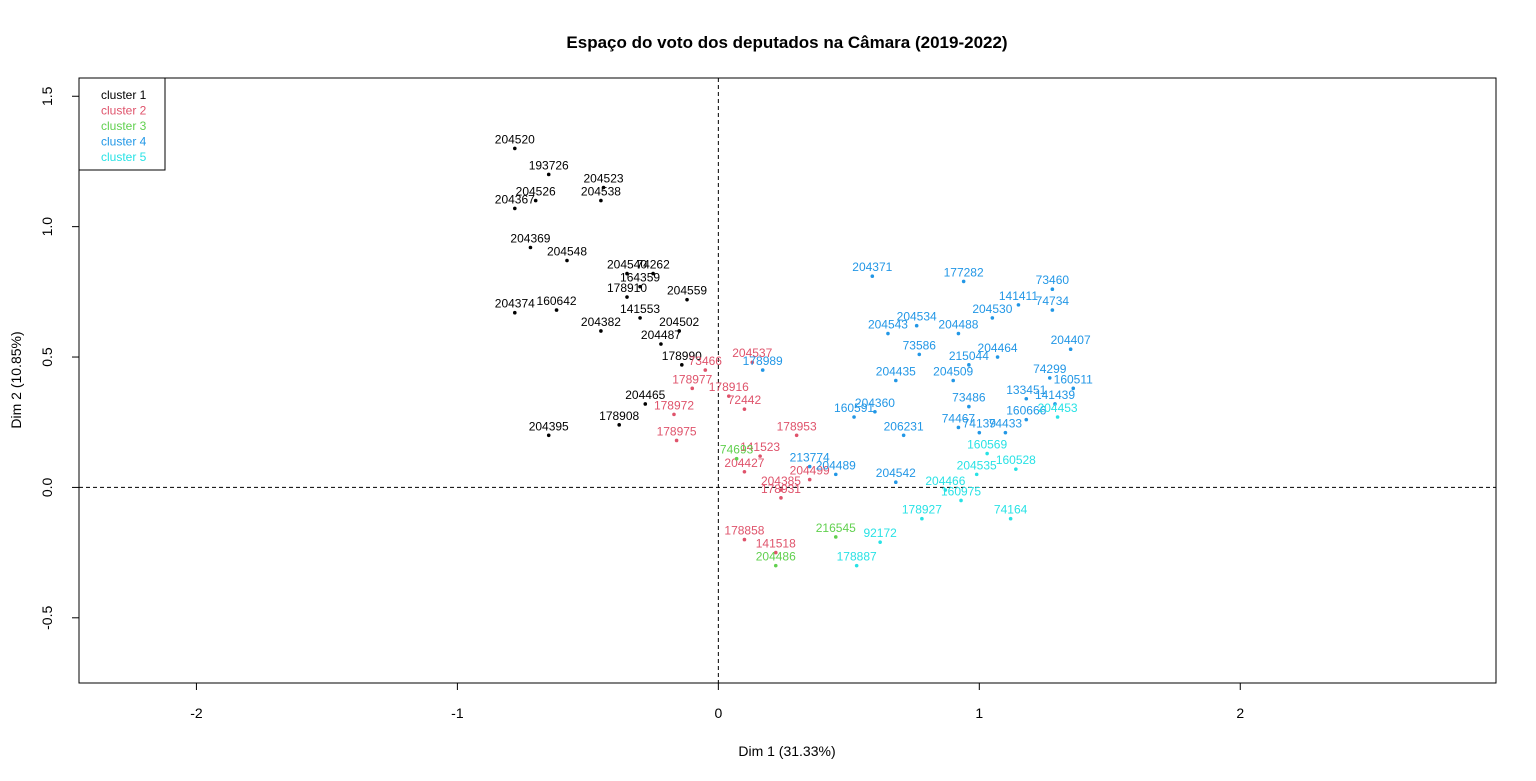 Image resolution: width=1536 pixels, height=781 pixels. What do you see at coordinates (998, 348) in the screenshot?
I see `point-label: 204464` at bounding box center [998, 348].